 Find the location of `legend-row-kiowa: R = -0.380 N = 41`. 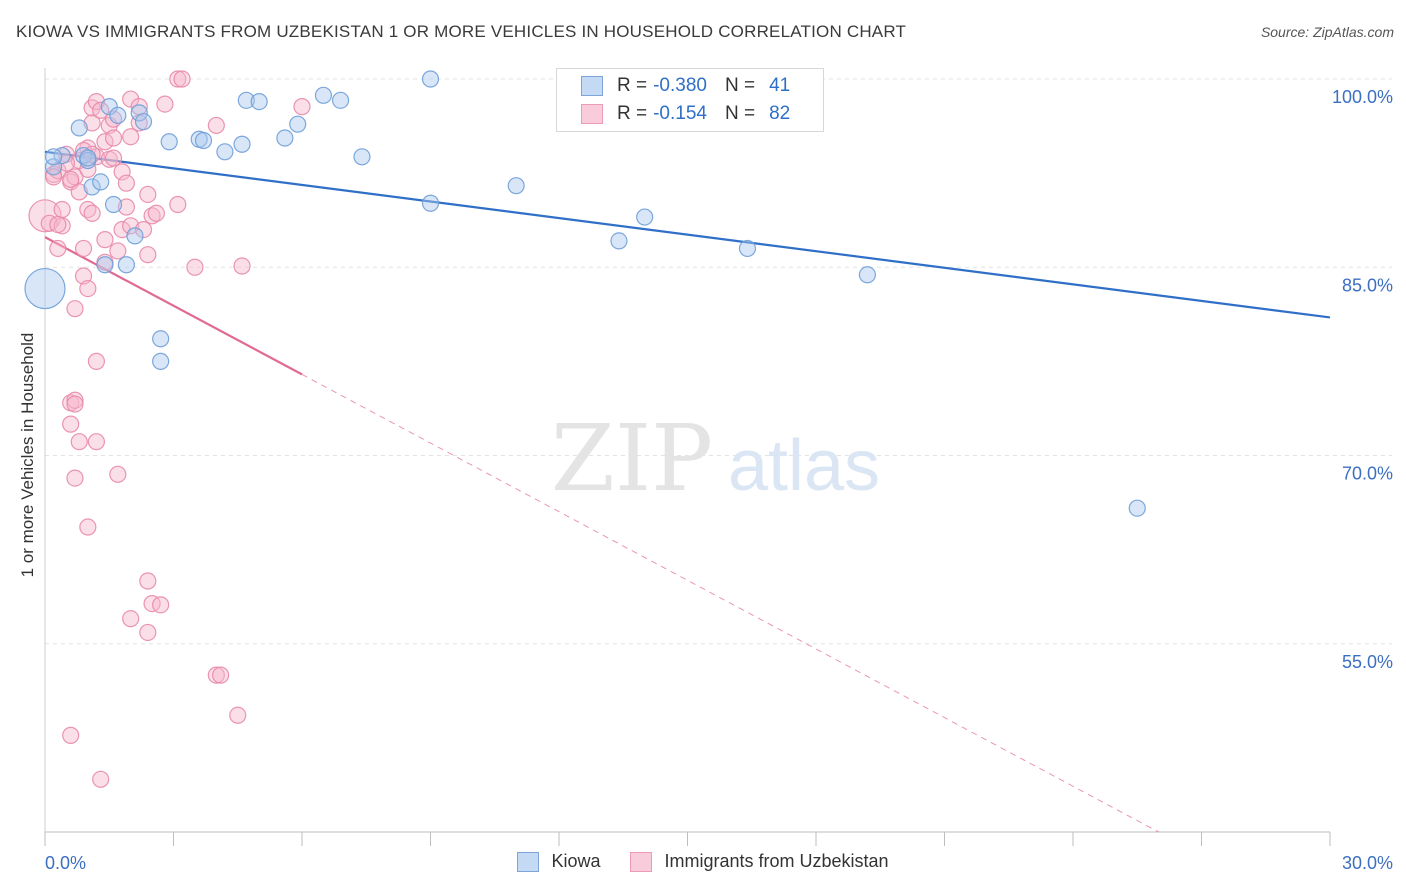

legend-row-kiowa: R = -0.380 N = 41 is located at coordinates (685, 86).